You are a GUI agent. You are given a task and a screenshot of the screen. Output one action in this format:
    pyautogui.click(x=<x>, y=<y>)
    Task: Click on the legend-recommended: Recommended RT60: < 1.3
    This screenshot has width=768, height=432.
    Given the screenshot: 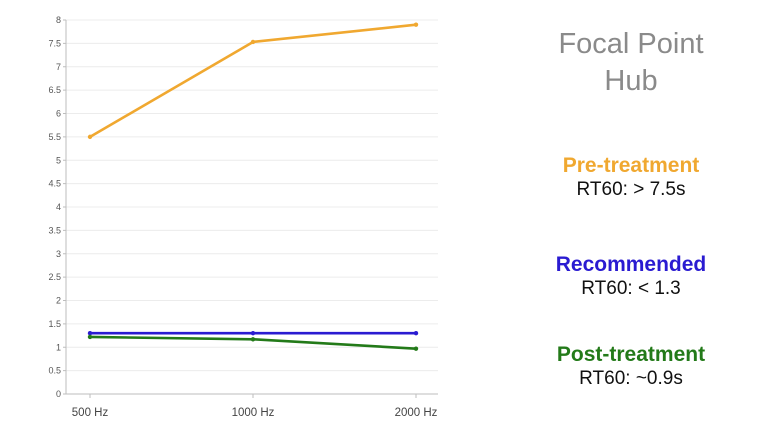 What is the action you would take?
    pyautogui.click(x=631, y=276)
    